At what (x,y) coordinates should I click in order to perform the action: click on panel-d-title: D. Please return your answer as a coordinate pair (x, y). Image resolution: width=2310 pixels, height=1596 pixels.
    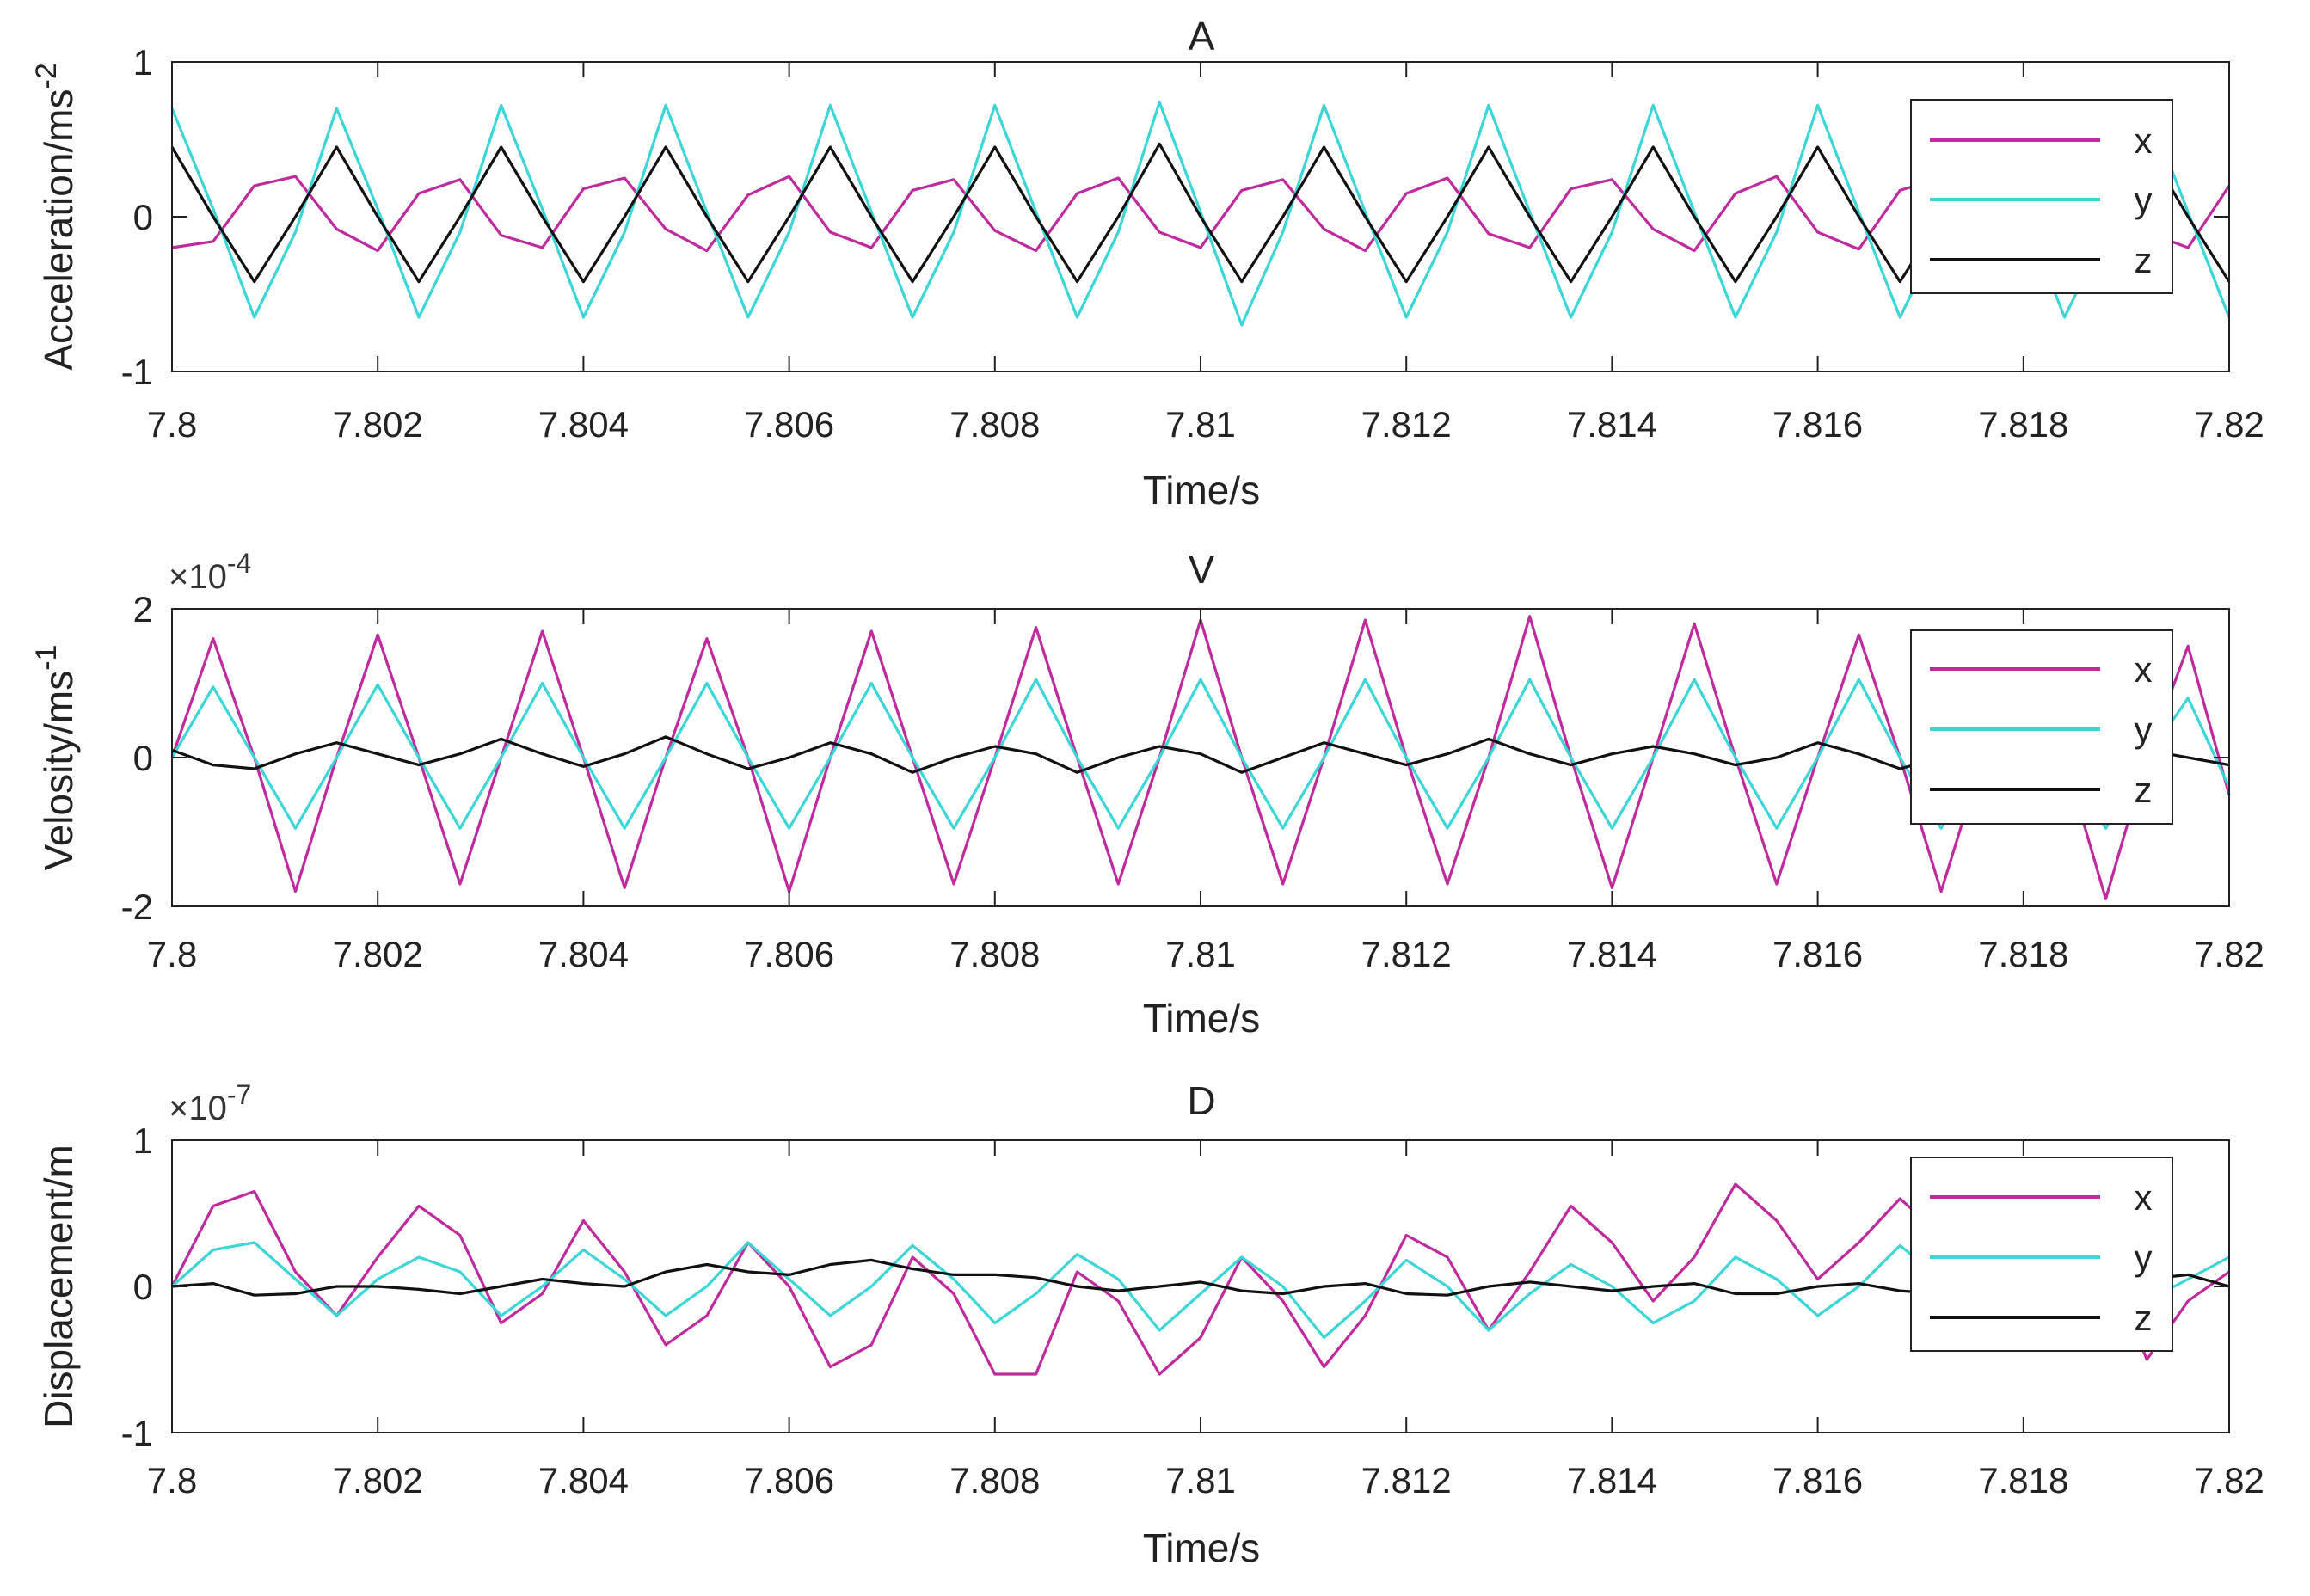
    Looking at the image, I should click on (1201, 1100).